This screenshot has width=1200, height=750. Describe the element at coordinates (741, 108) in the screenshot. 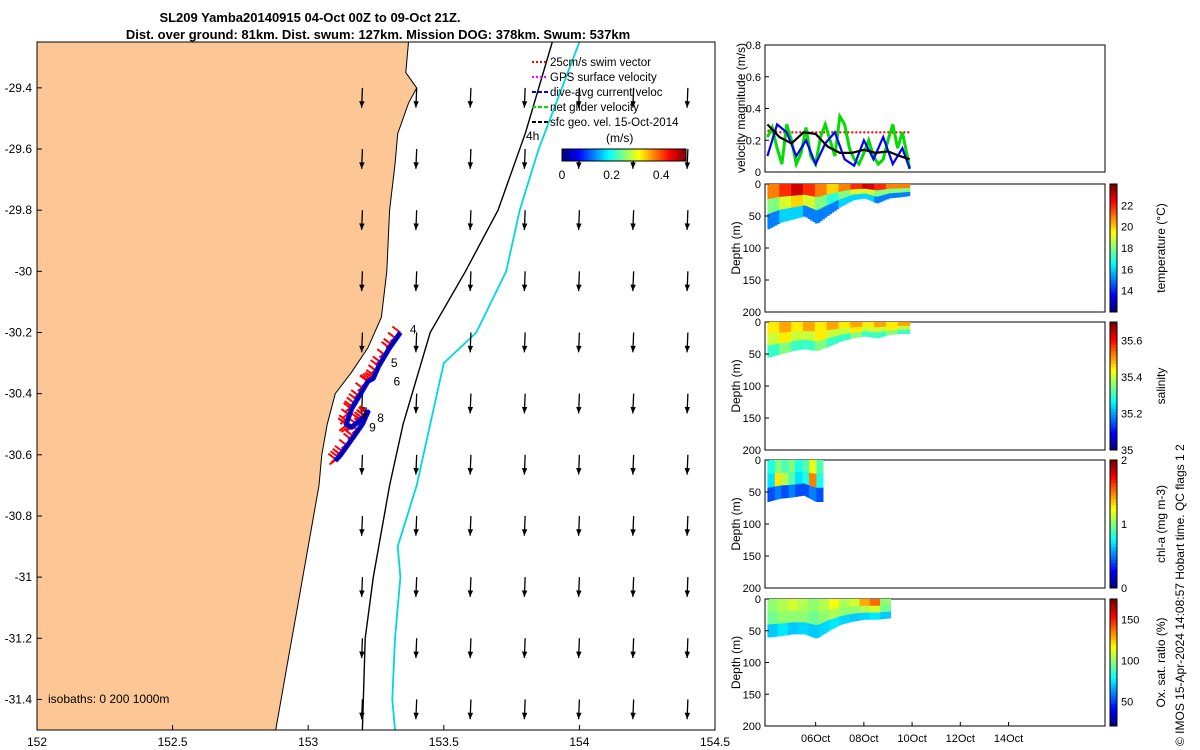

I see `velocity-y-label: velocity magnitude (m/s)` at that location.